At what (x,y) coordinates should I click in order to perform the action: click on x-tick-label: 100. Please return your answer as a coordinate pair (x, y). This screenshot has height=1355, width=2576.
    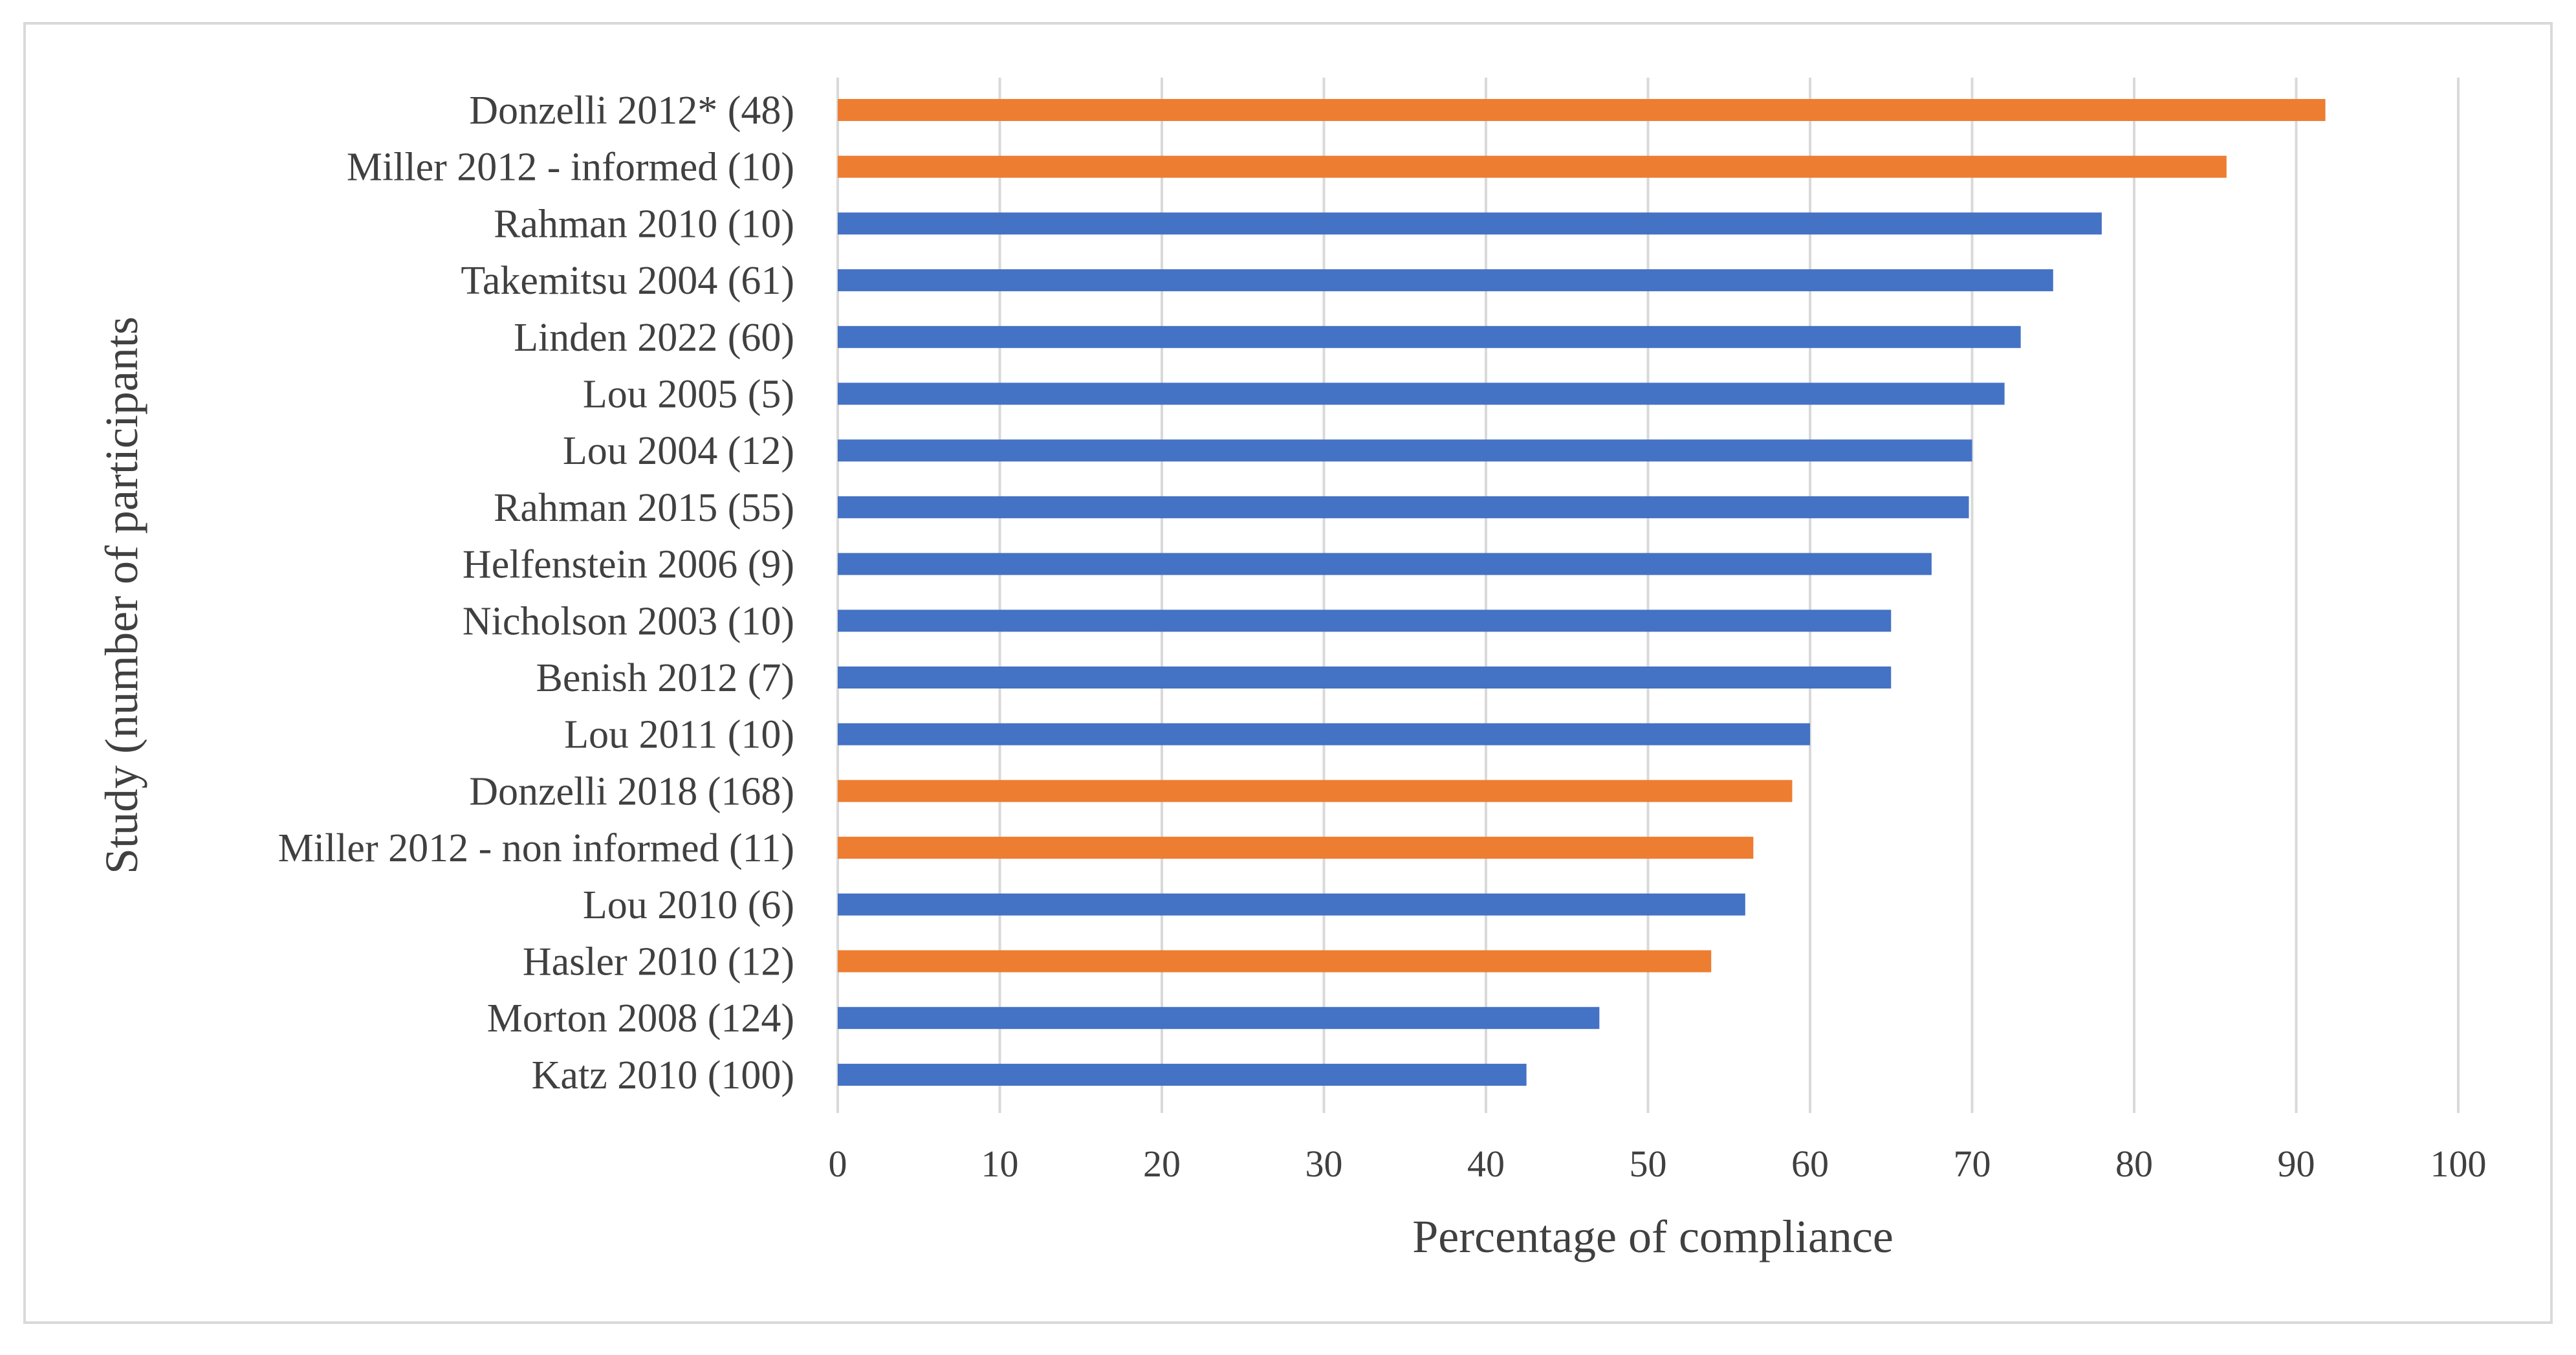
    Looking at the image, I should click on (2458, 1164).